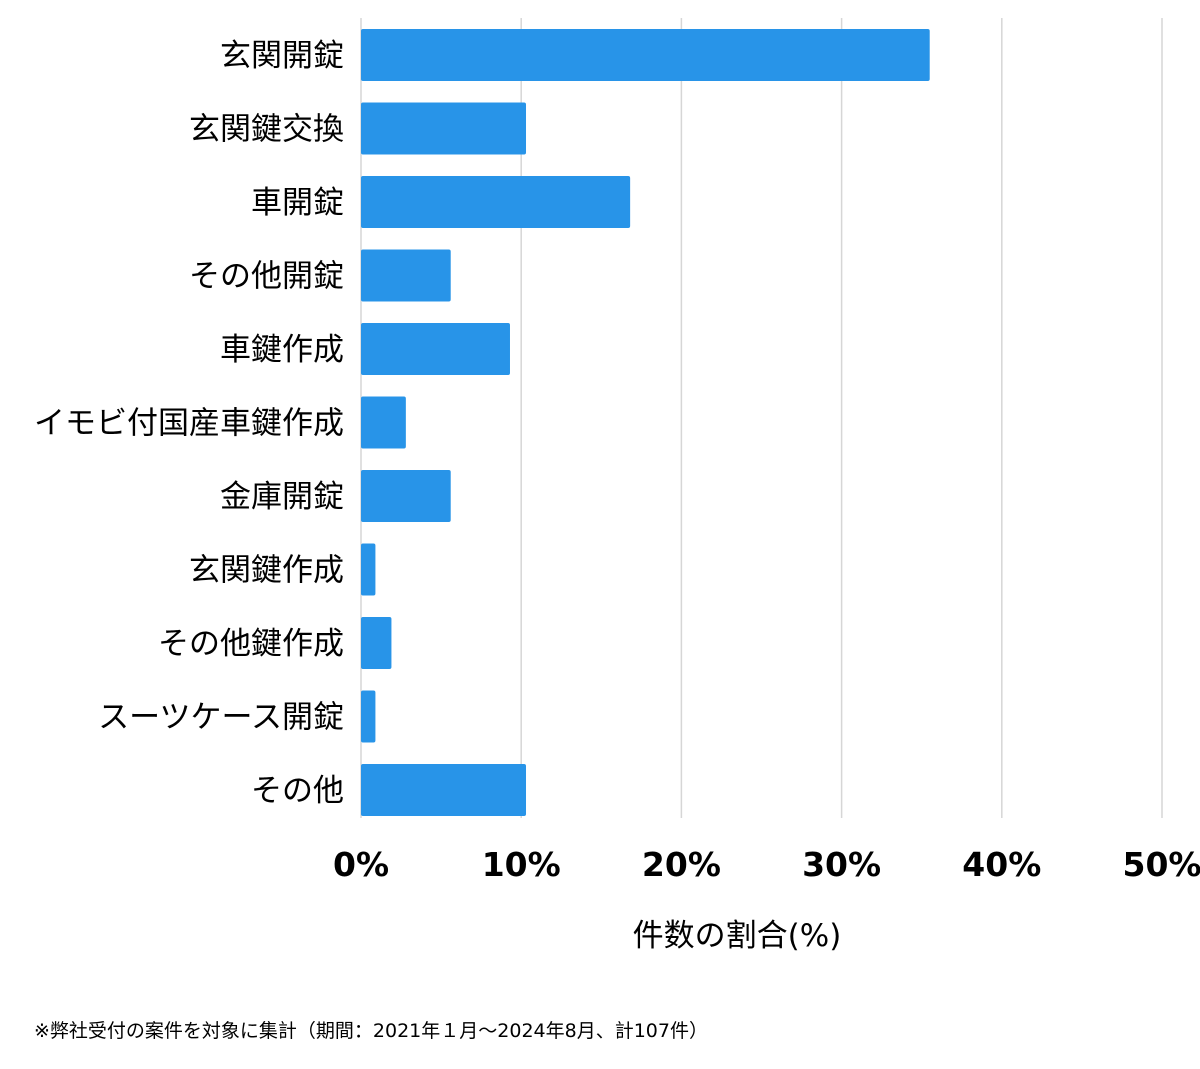 Image resolution: width=1200 pixels, height=1069 pixels. Describe the element at coordinates (361, 864) in the screenshot. I see `x-tick-label: 0%` at that location.